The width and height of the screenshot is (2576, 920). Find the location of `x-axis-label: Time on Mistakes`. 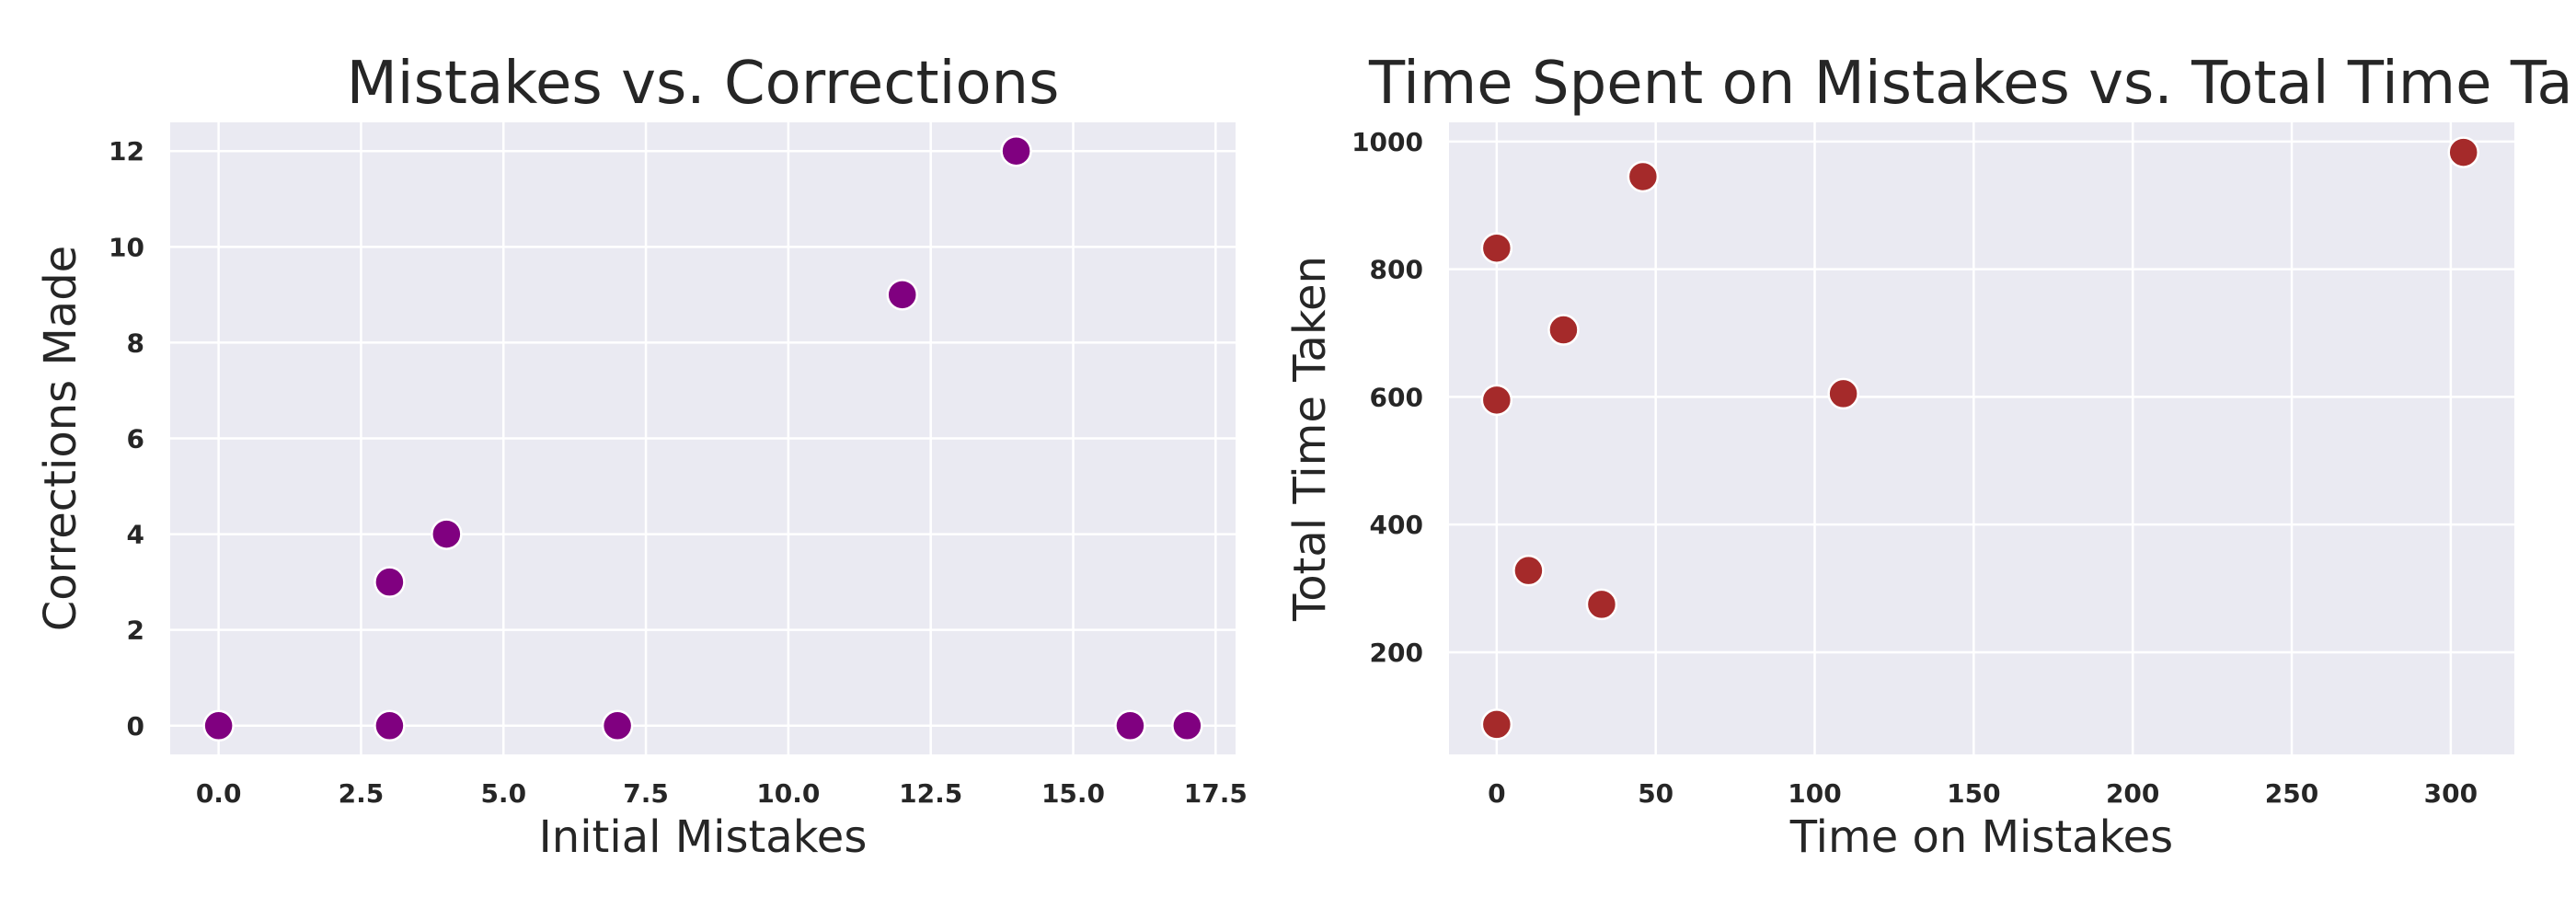

x-axis-label: Time on Mistakes is located at coordinates (1981, 837).